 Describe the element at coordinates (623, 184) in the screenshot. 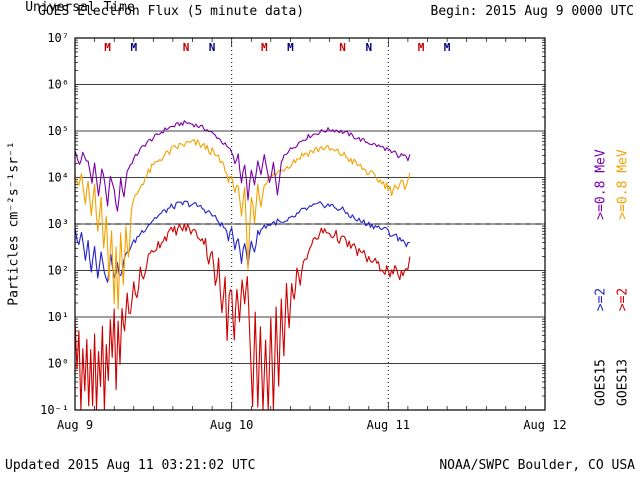

I see `legend-goes13-e08: >=0.8 MeV` at that location.